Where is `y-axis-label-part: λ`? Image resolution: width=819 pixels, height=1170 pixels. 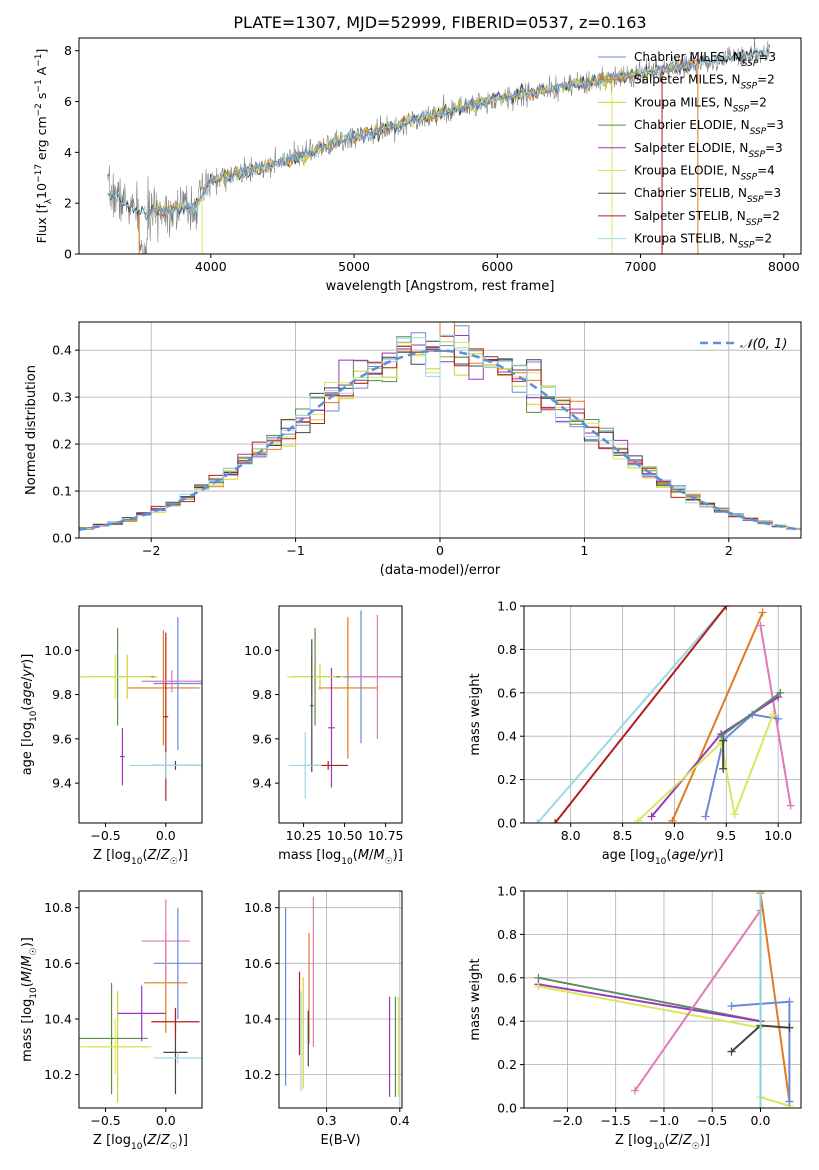
y-axis-label-part: λ is located at coordinates (49, 201).